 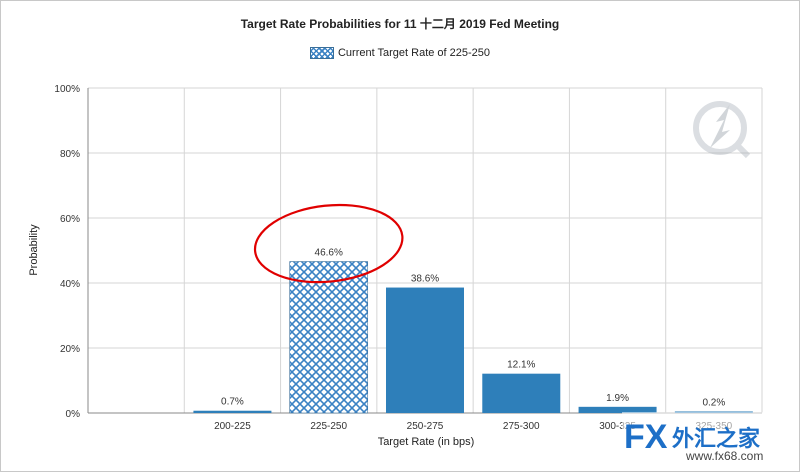 I want to click on fx-brand-backdrop, so click(x=710, y=441).